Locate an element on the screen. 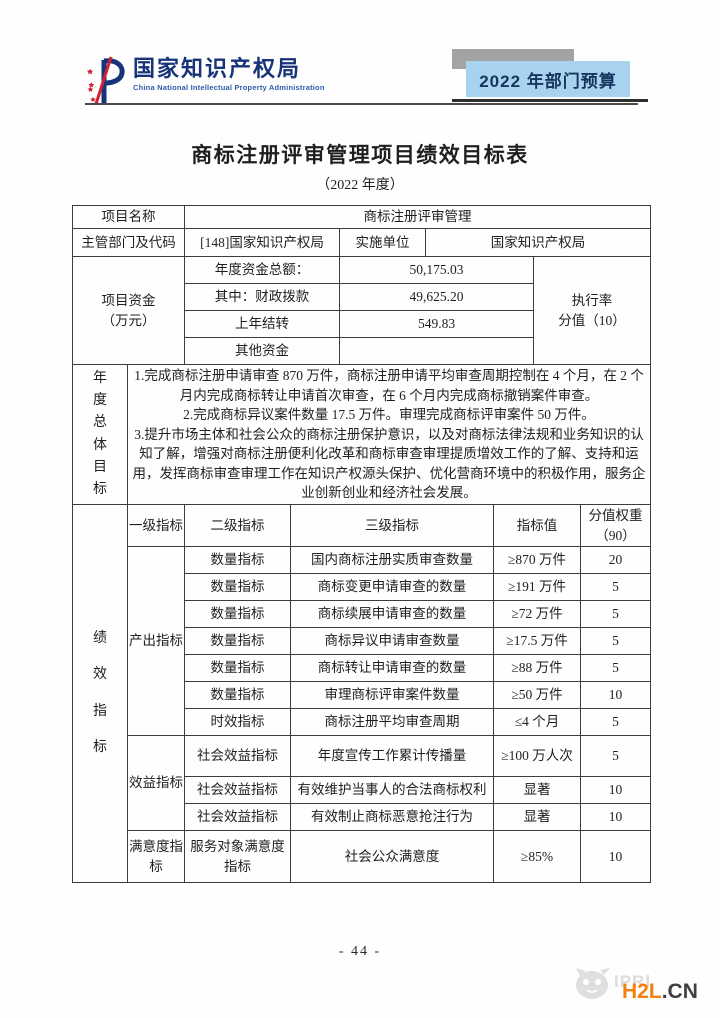 This screenshot has width=720, height=1018. watermark-main-text: H2L.CN is located at coordinates (660, 992).